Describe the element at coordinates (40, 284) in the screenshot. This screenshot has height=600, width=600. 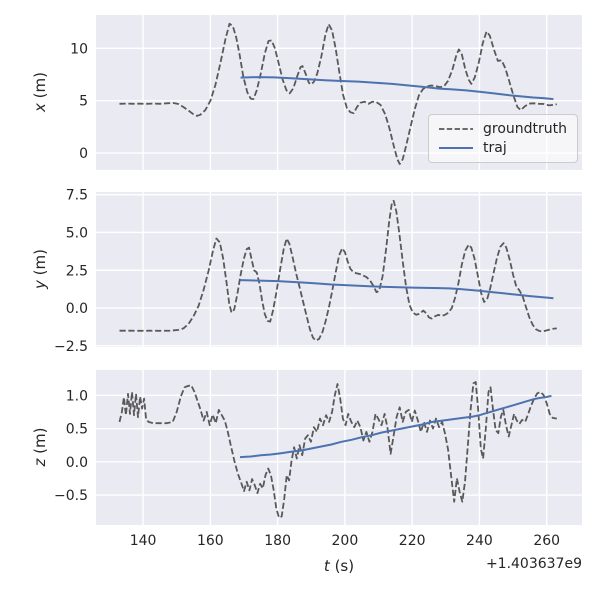
I see `y-axis-label-y-var: y` at that location.